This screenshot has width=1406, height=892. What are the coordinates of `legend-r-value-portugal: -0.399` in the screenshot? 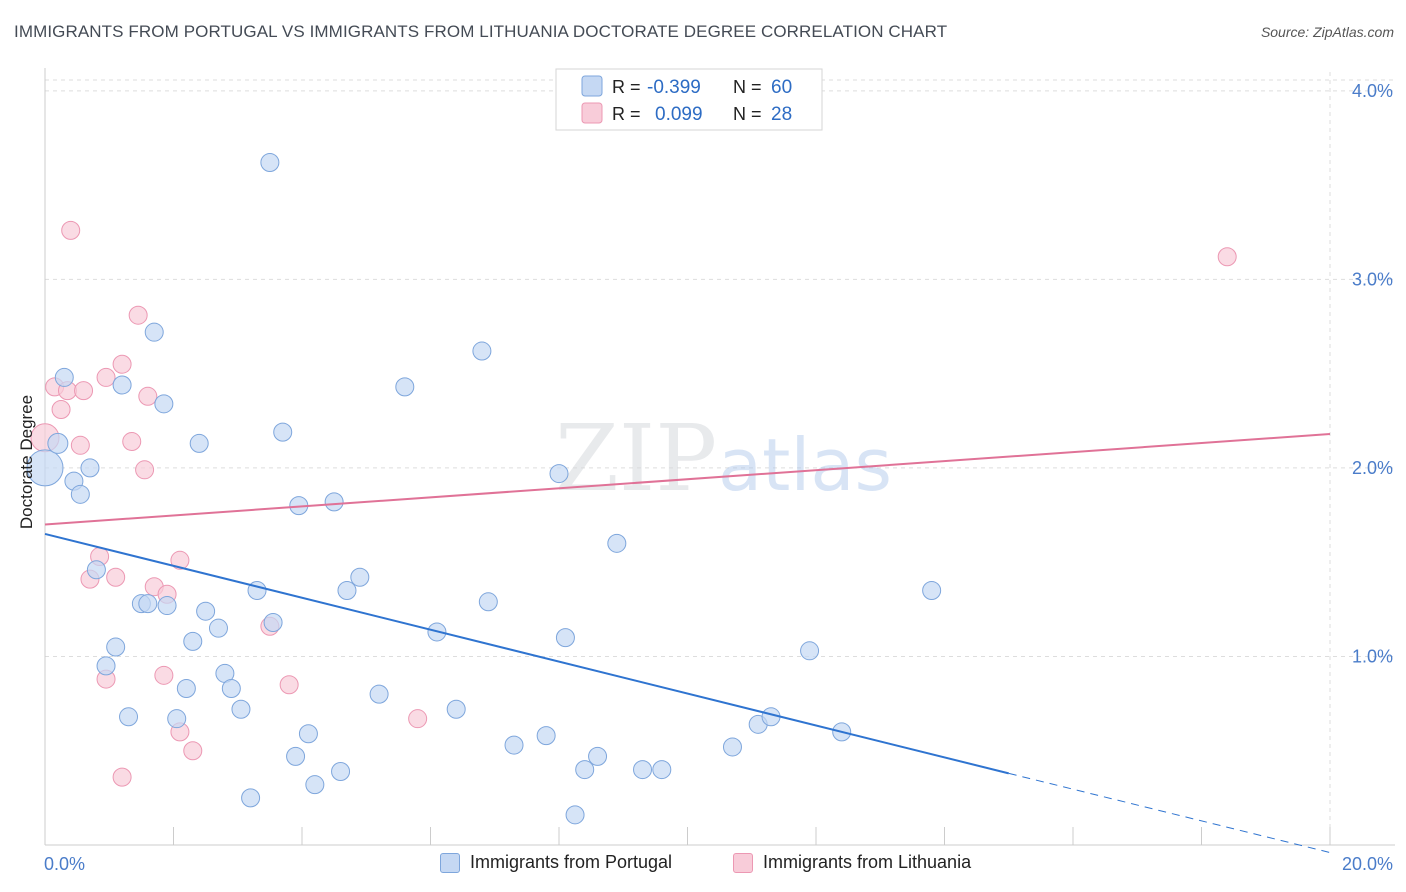 It's located at (674, 87).